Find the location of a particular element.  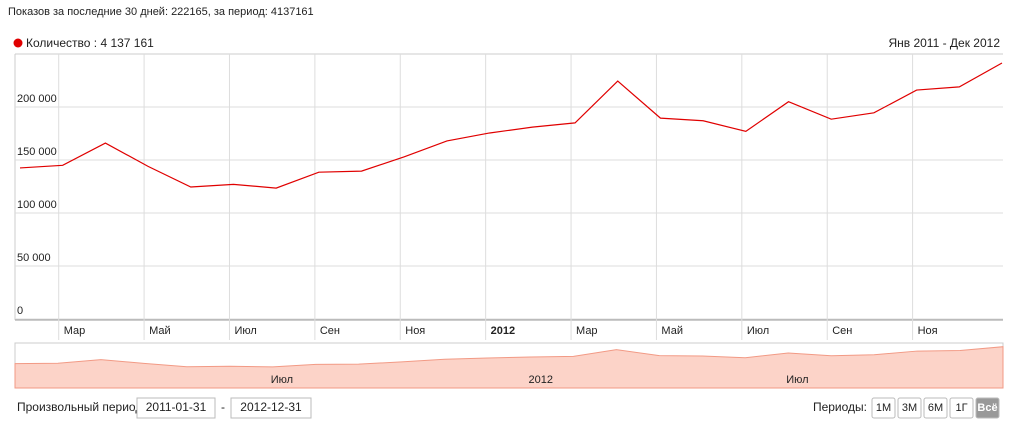

period-button-text: 3М is located at coordinates (909, 408).